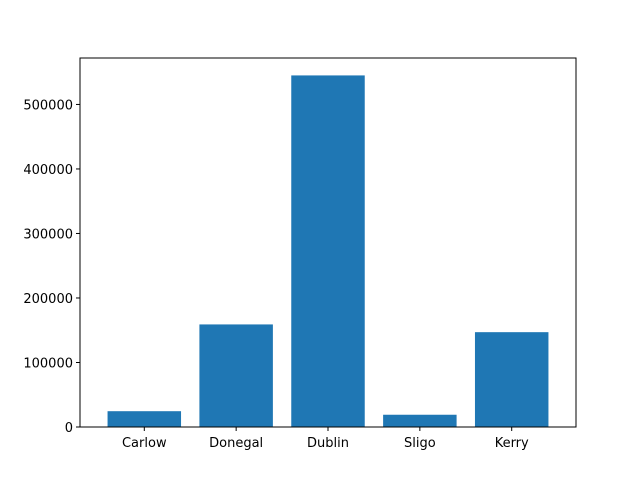 Image resolution: width=640 pixels, height=480 pixels. What do you see at coordinates (328, 443) in the screenshot?
I see `x-tick-label: Dublin` at bounding box center [328, 443].